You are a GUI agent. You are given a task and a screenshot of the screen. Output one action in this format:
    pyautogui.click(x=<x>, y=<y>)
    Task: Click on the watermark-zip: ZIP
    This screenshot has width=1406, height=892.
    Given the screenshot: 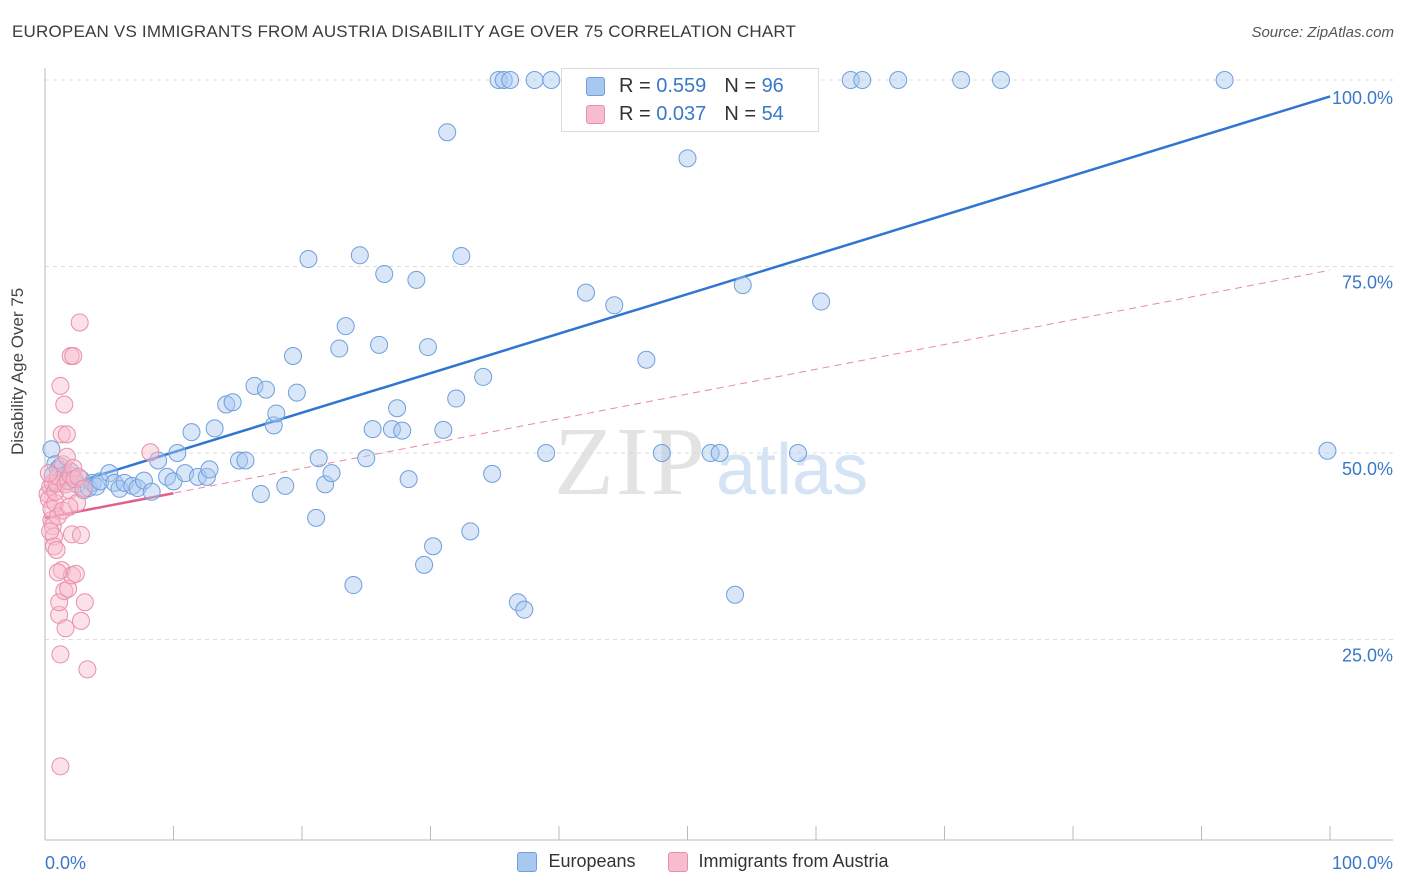 What is the action you would take?
    pyautogui.click(x=630, y=462)
    